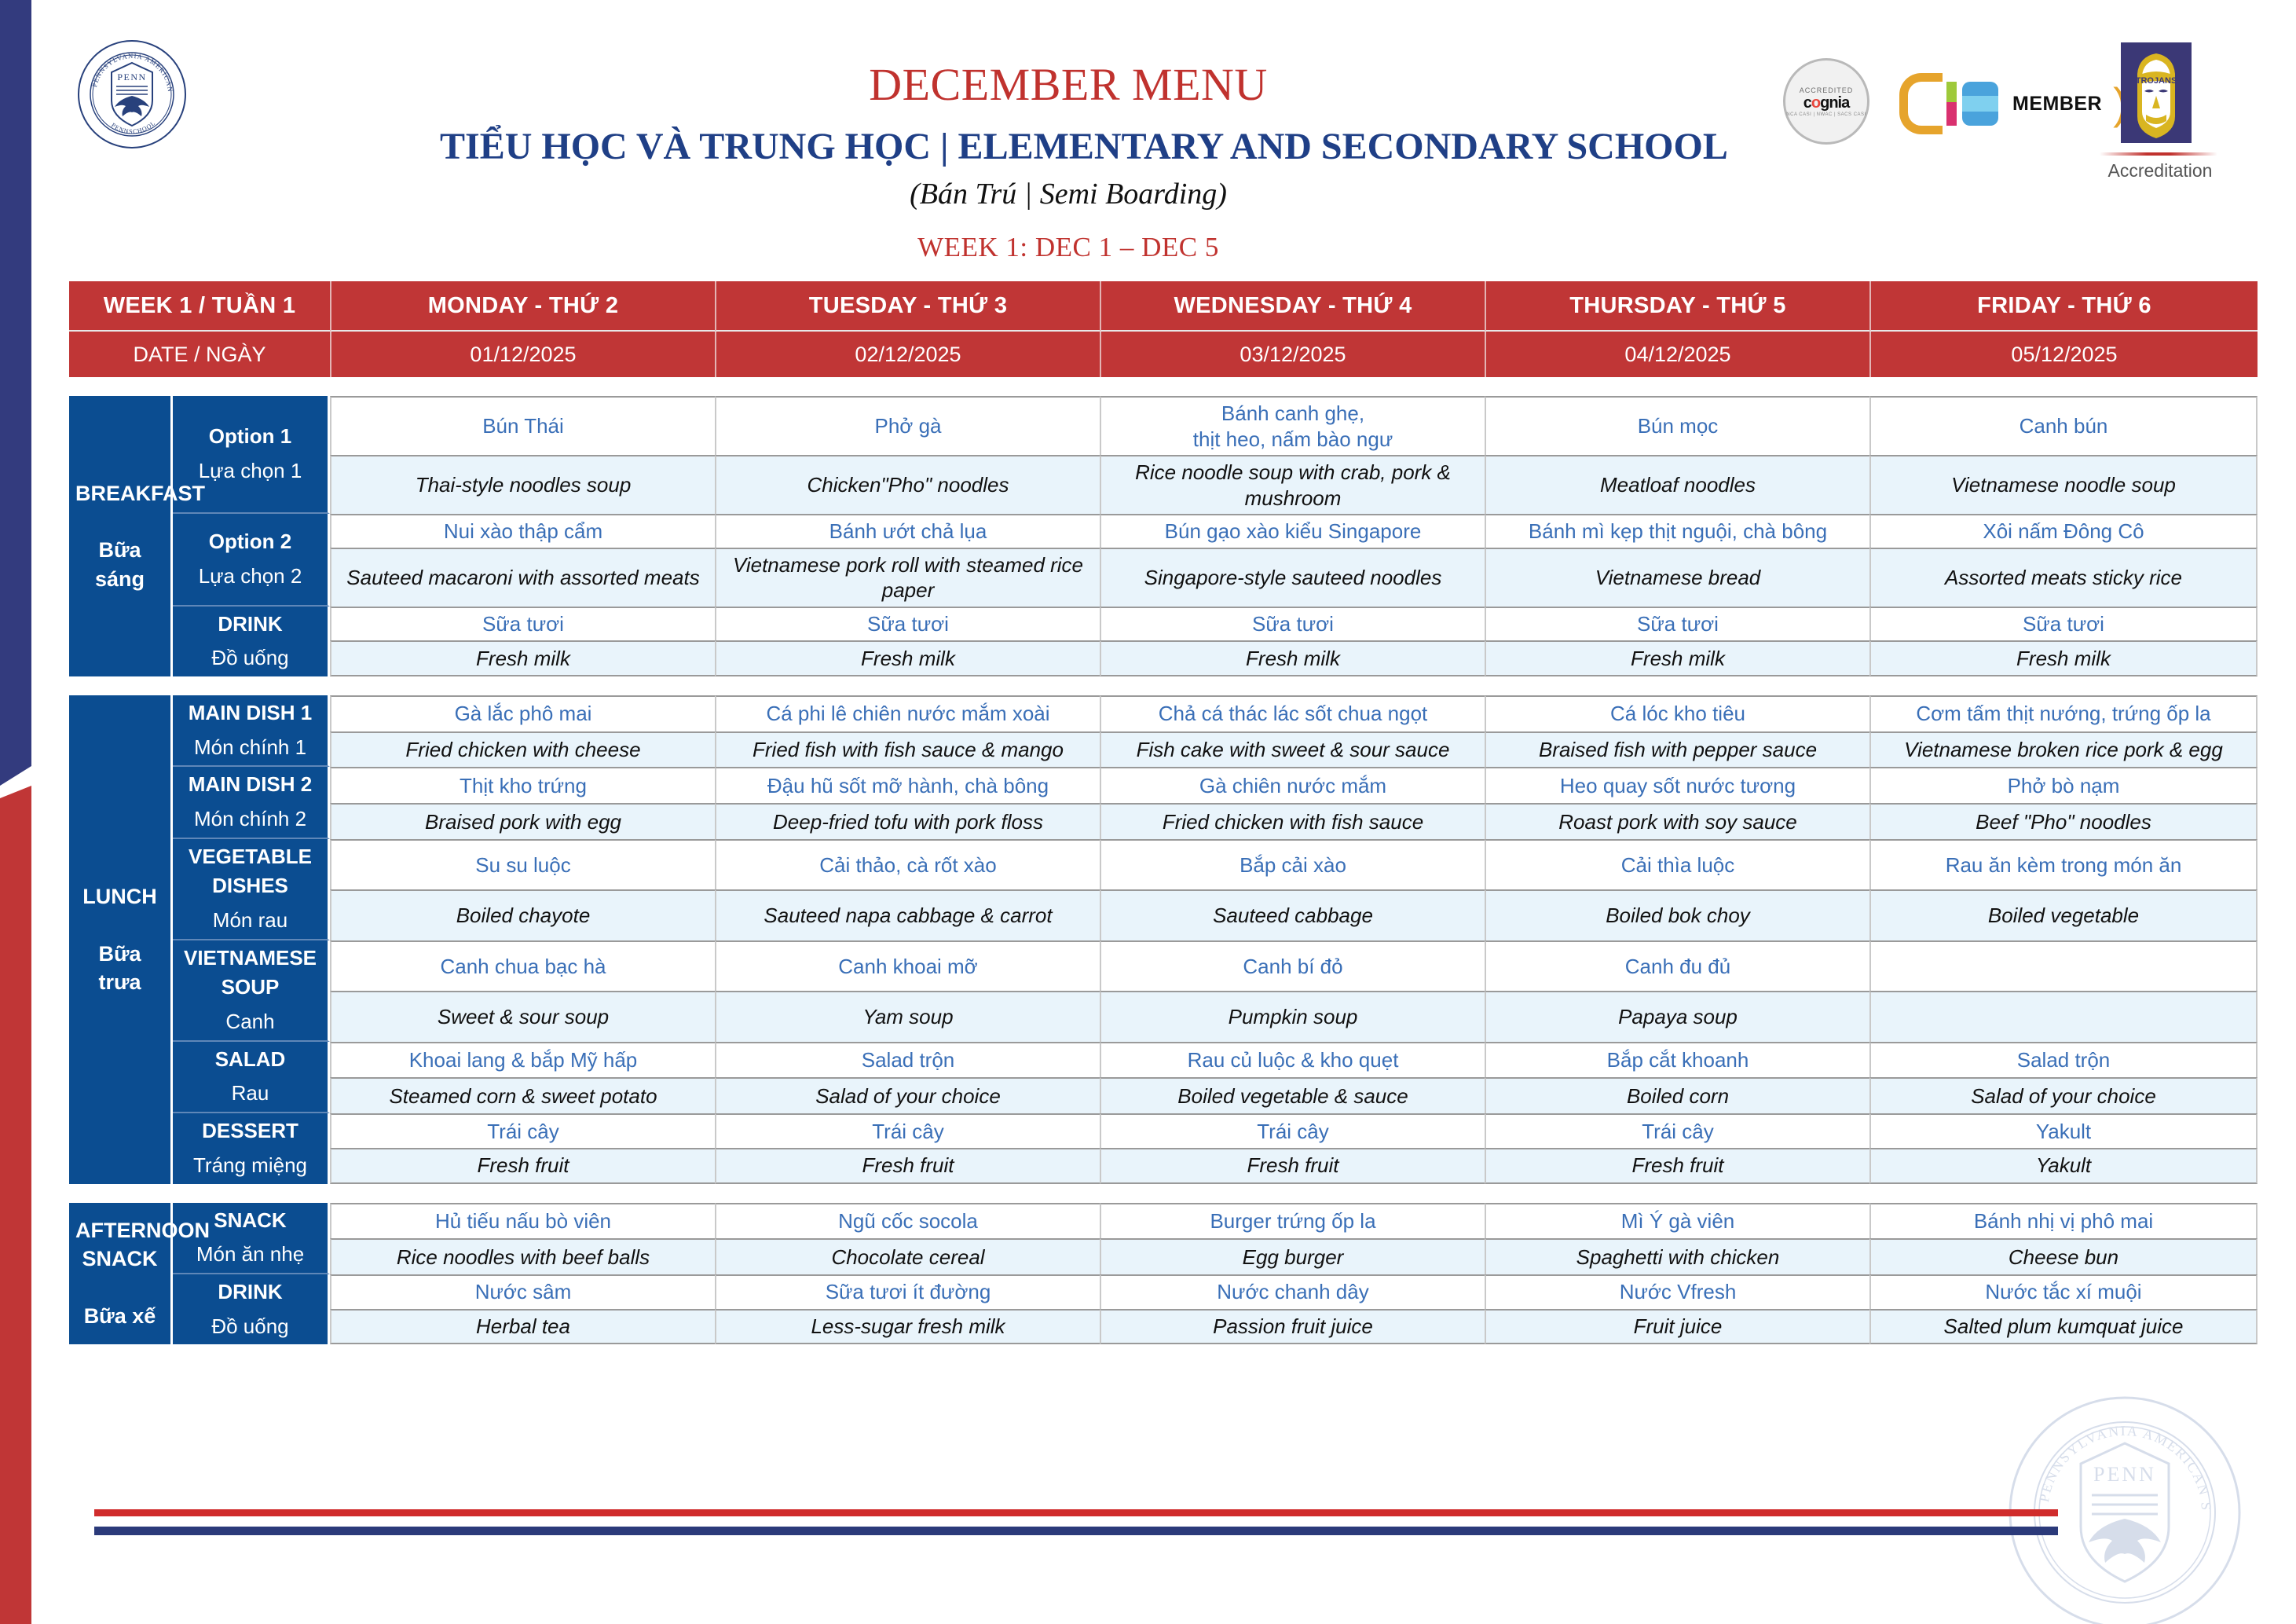 This screenshot has width=2296, height=1624. What do you see at coordinates (907, 785) in the screenshot?
I see `lunch-1-vn-1: Đậu hũ sốt mỡ hành, chà bông` at bounding box center [907, 785].